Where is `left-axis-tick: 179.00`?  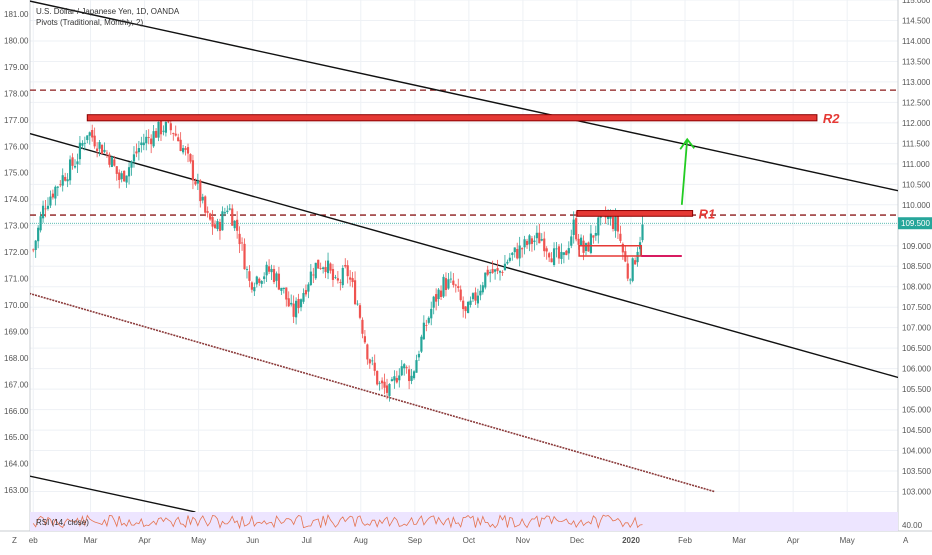 left-axis-tick: 179.00 is located at coordinates (16, 67).